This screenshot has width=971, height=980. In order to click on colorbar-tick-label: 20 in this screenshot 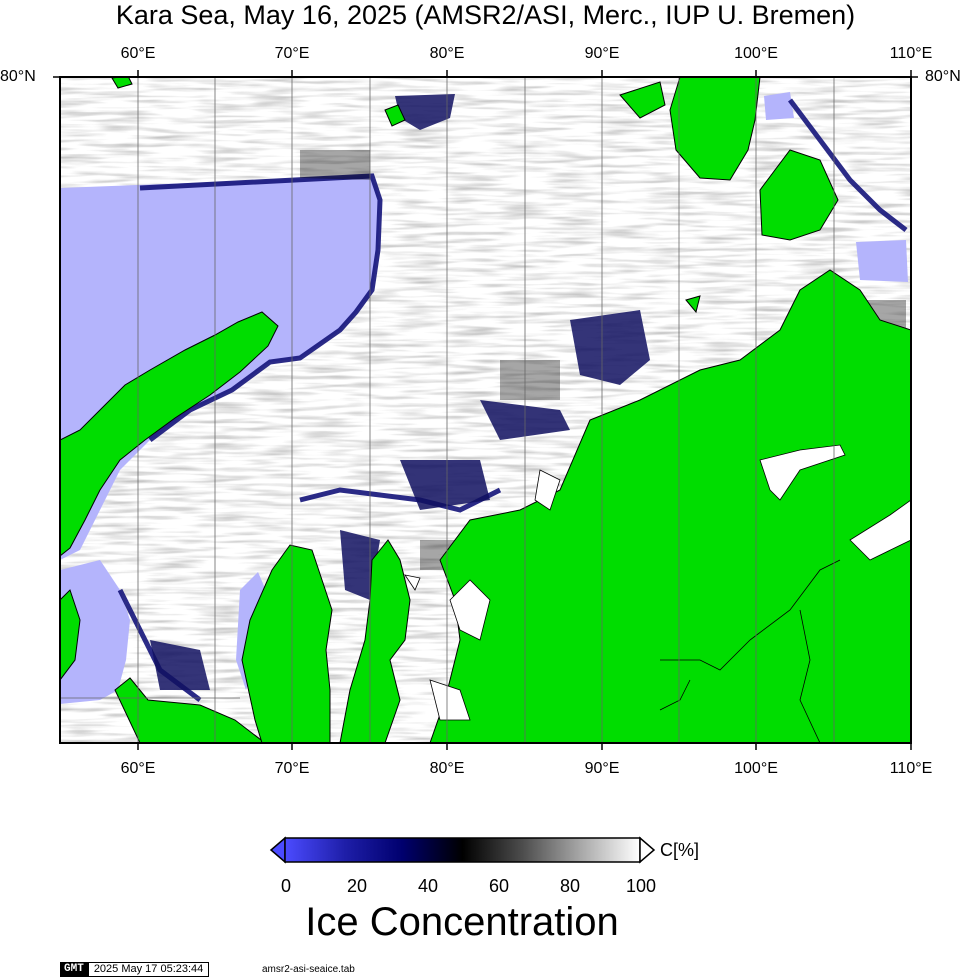, I will do `click(357, 886)`.